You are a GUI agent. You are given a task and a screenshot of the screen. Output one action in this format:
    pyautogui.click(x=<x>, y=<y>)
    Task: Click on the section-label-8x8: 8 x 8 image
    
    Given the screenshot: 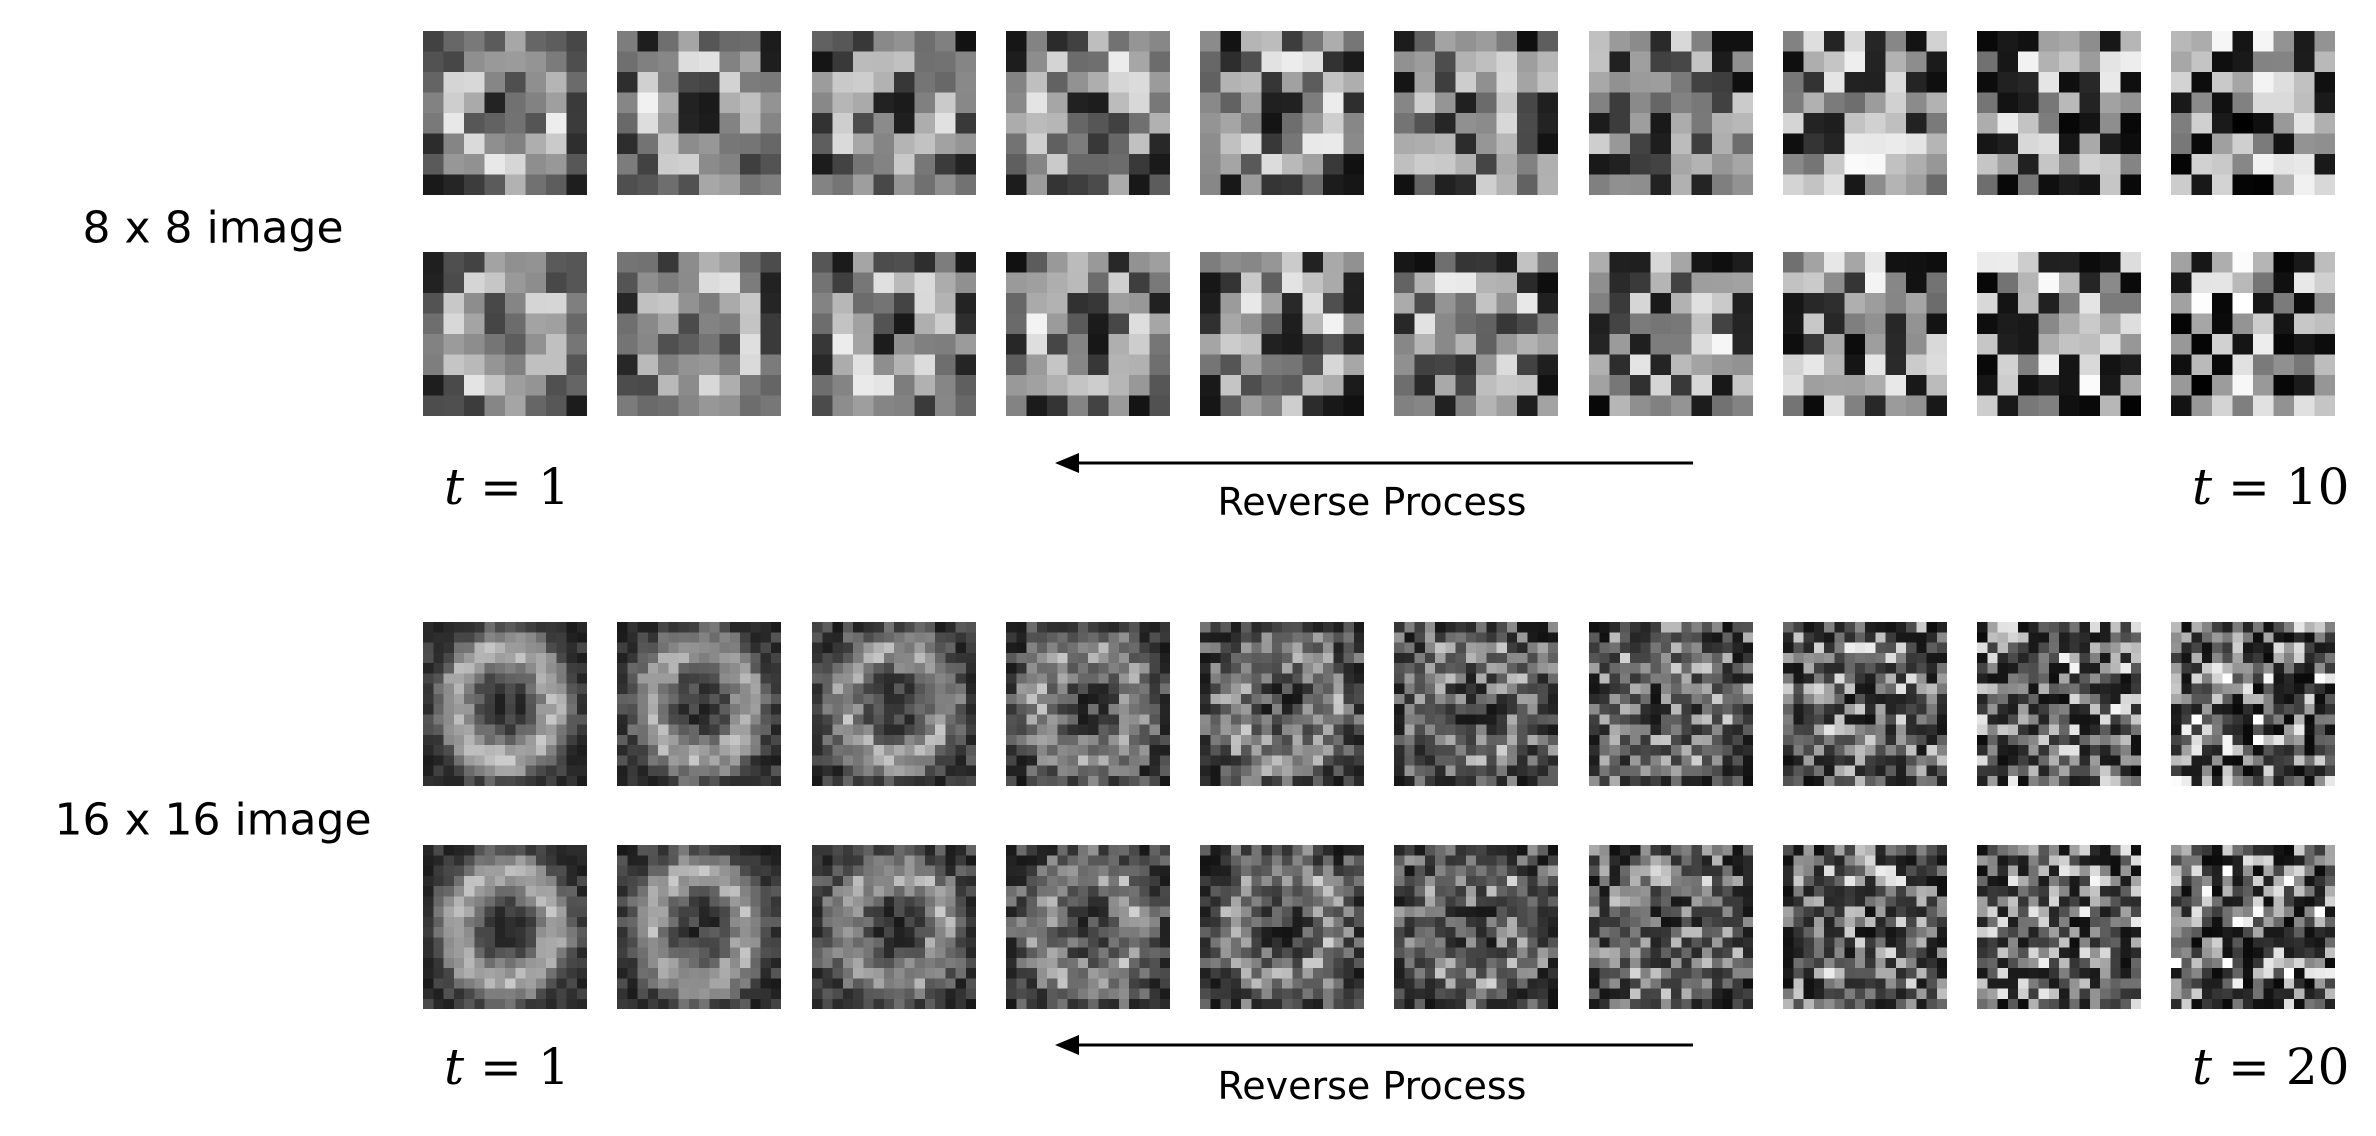 What is the action you would take?
    pyautogui.click(x=213, y=228)
    